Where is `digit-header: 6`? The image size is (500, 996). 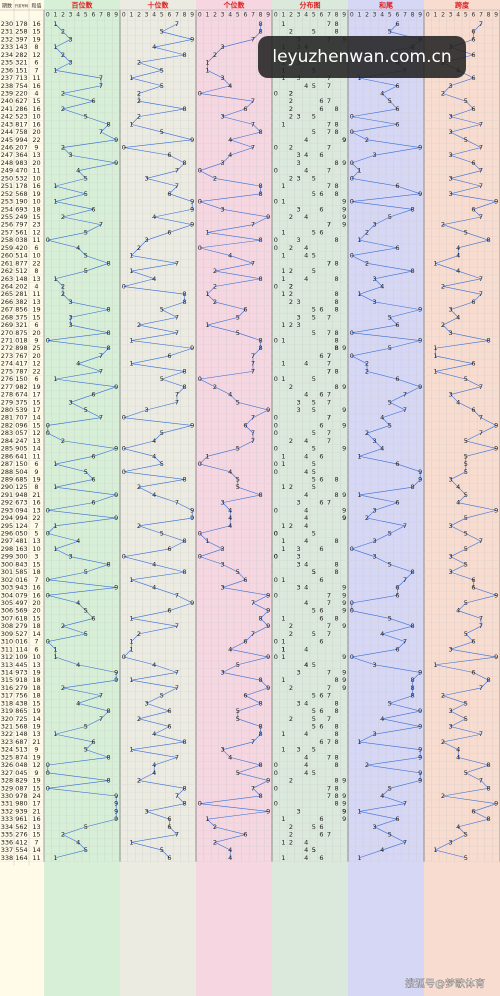
digit-header: 6 is located at coordinates (473, 15).